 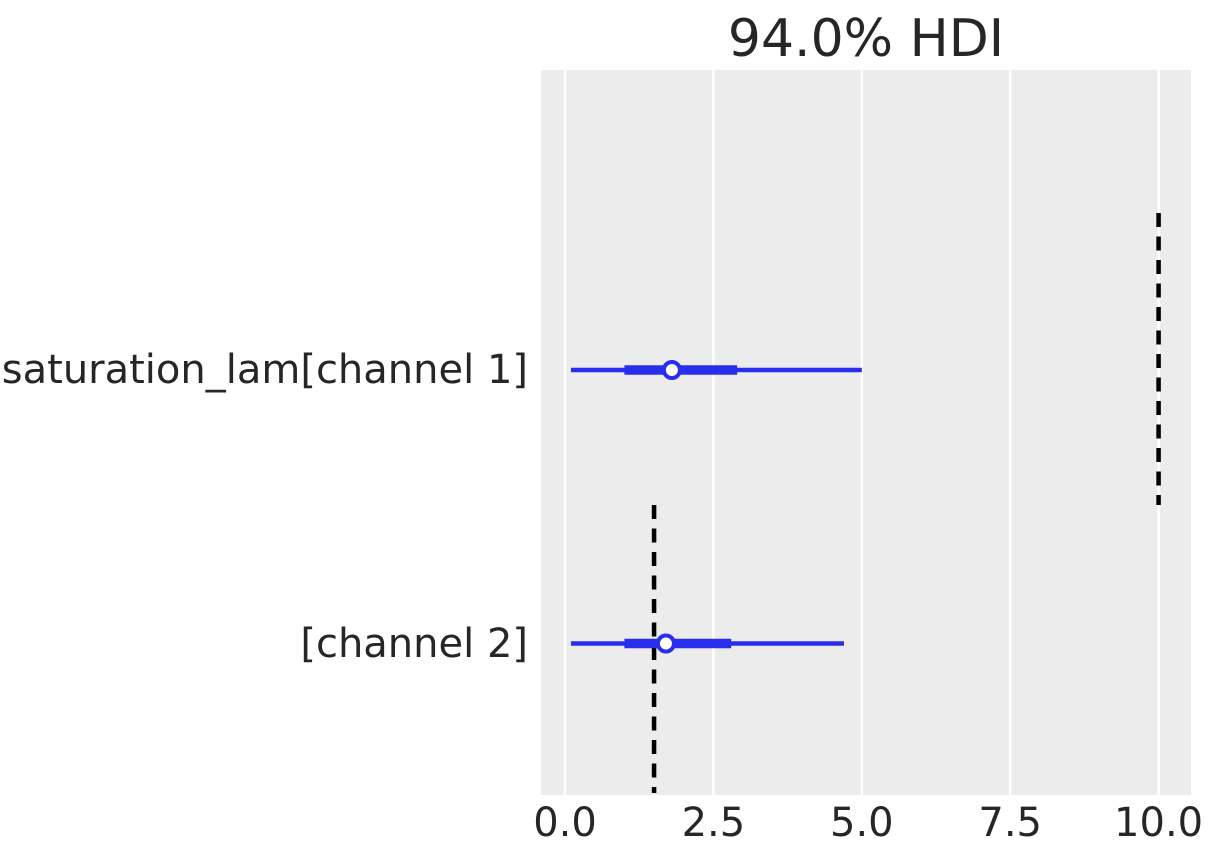 I want to click on x-tick-label-0.0: 0.0, so click(x=565, y=823).